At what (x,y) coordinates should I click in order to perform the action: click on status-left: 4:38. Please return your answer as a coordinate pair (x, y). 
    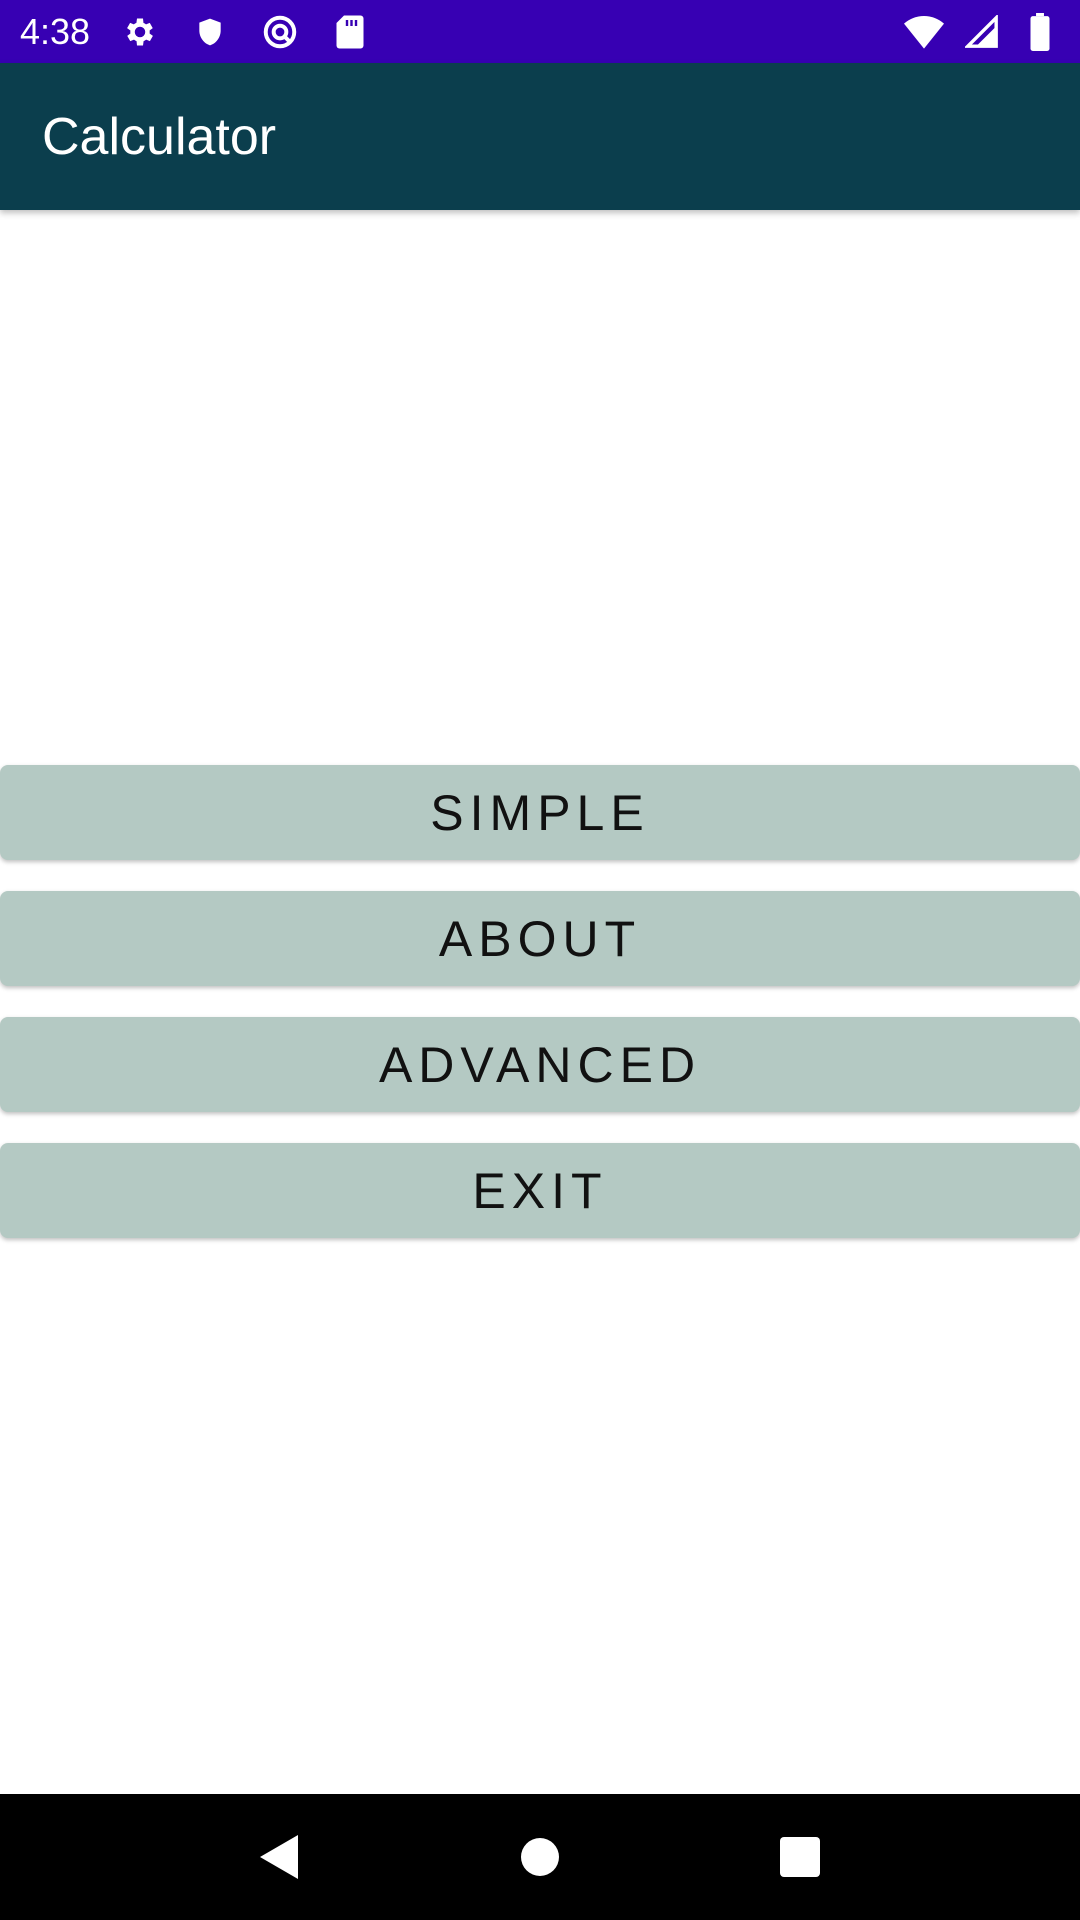
    Looking at the image, I should click on (195, 32).